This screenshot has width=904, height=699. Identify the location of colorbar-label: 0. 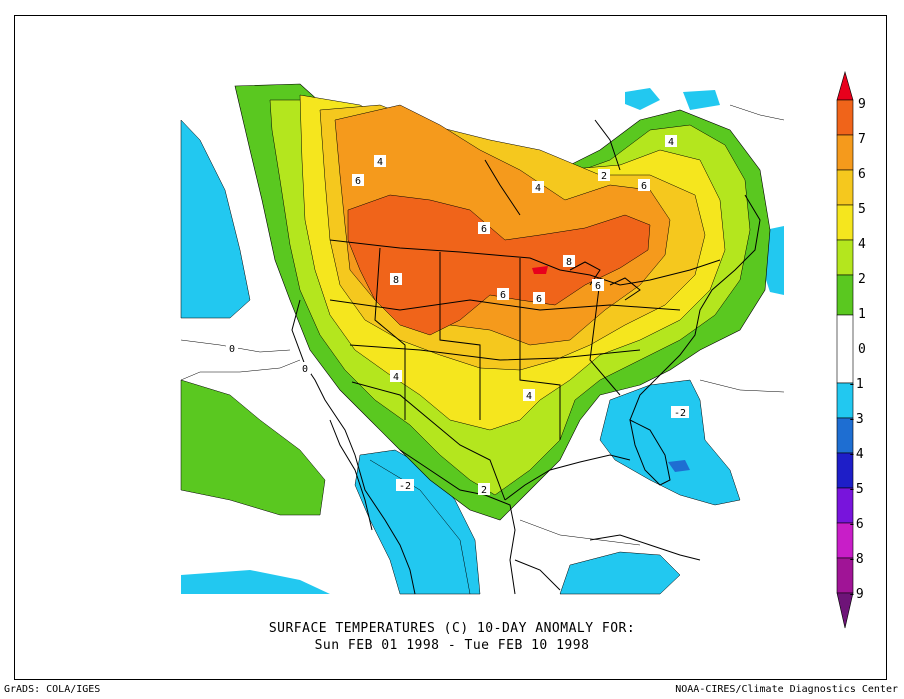
(862, 349).